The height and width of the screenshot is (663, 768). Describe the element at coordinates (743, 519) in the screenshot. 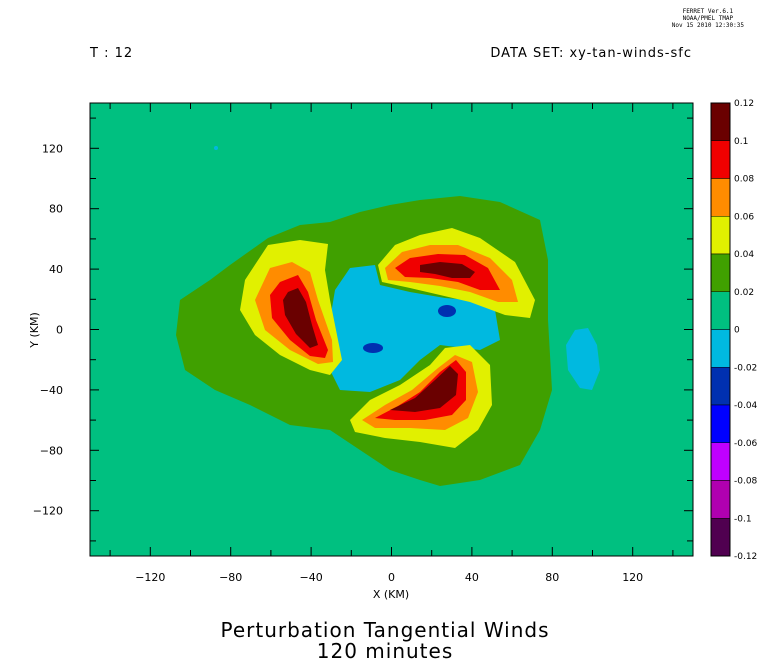

I see `colorbar-label: -0.1` at that location.